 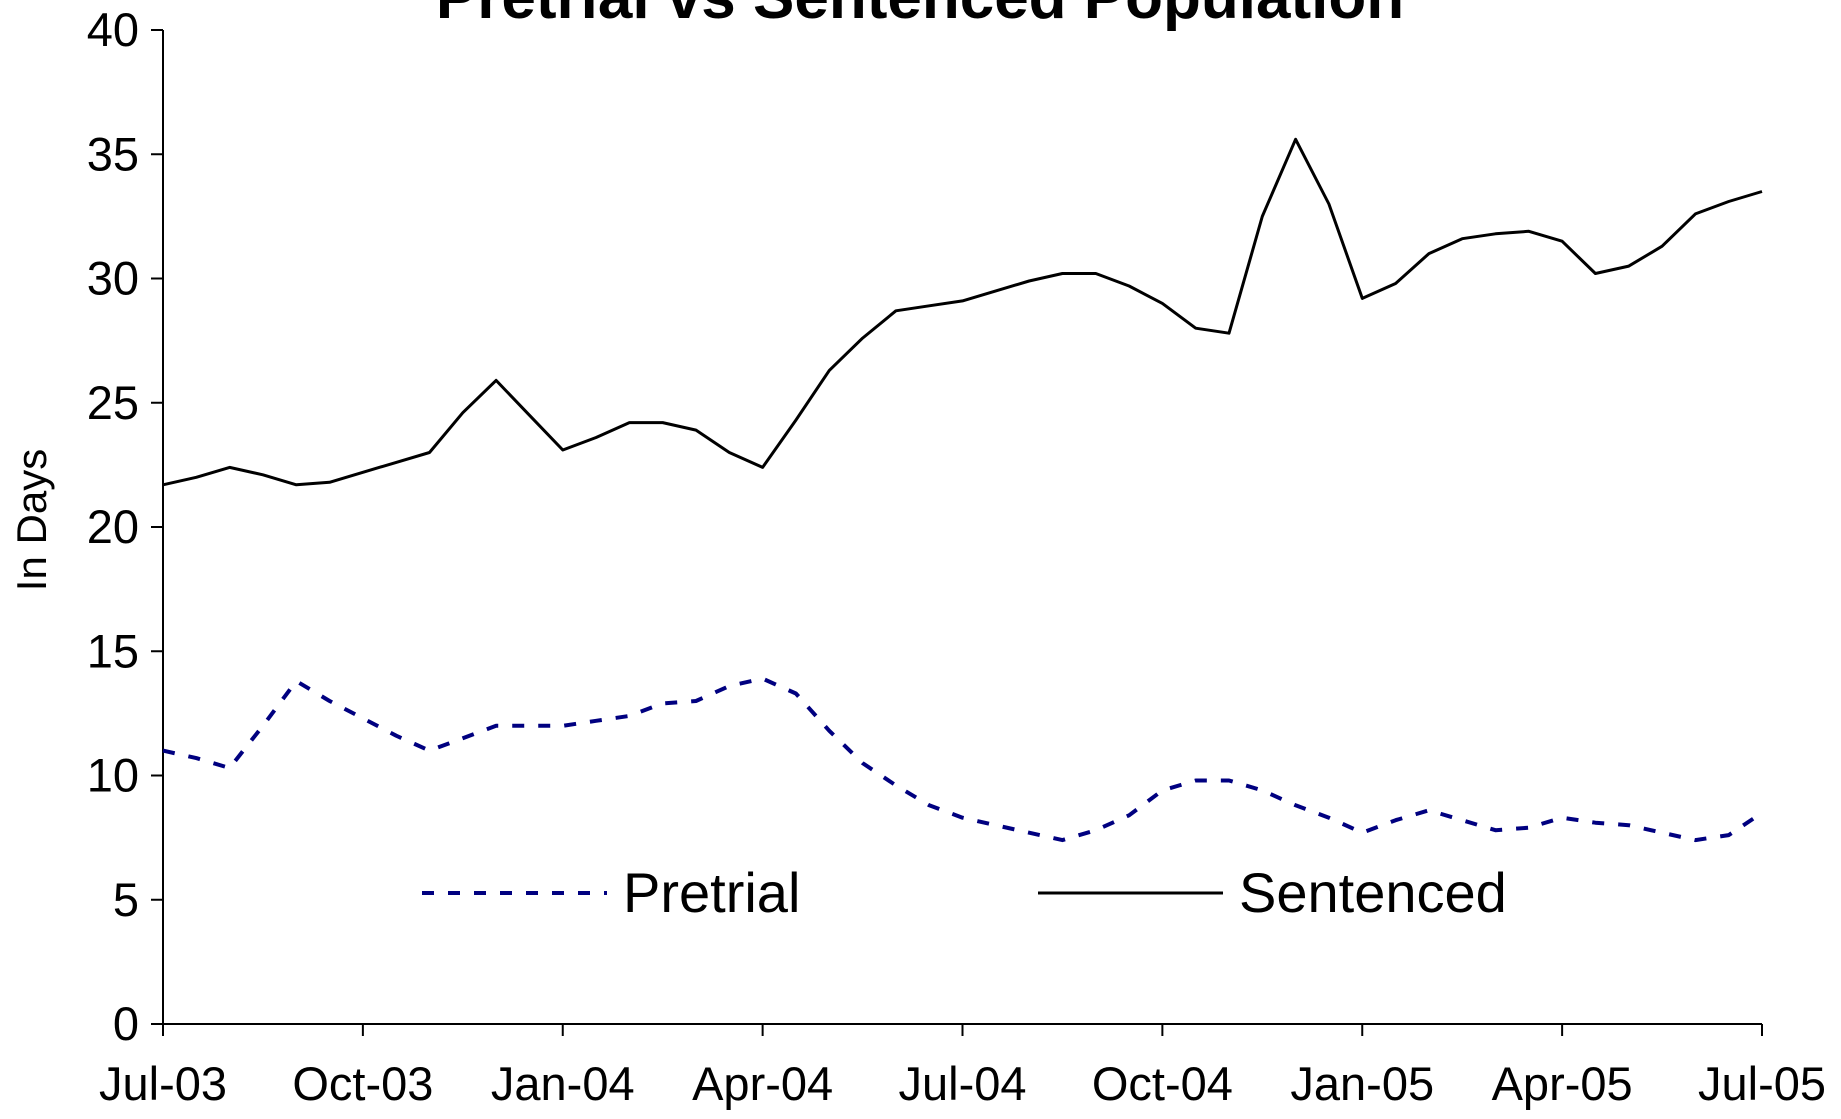 I want to click on y-tick-label: 30, so click(x=113, y=278).